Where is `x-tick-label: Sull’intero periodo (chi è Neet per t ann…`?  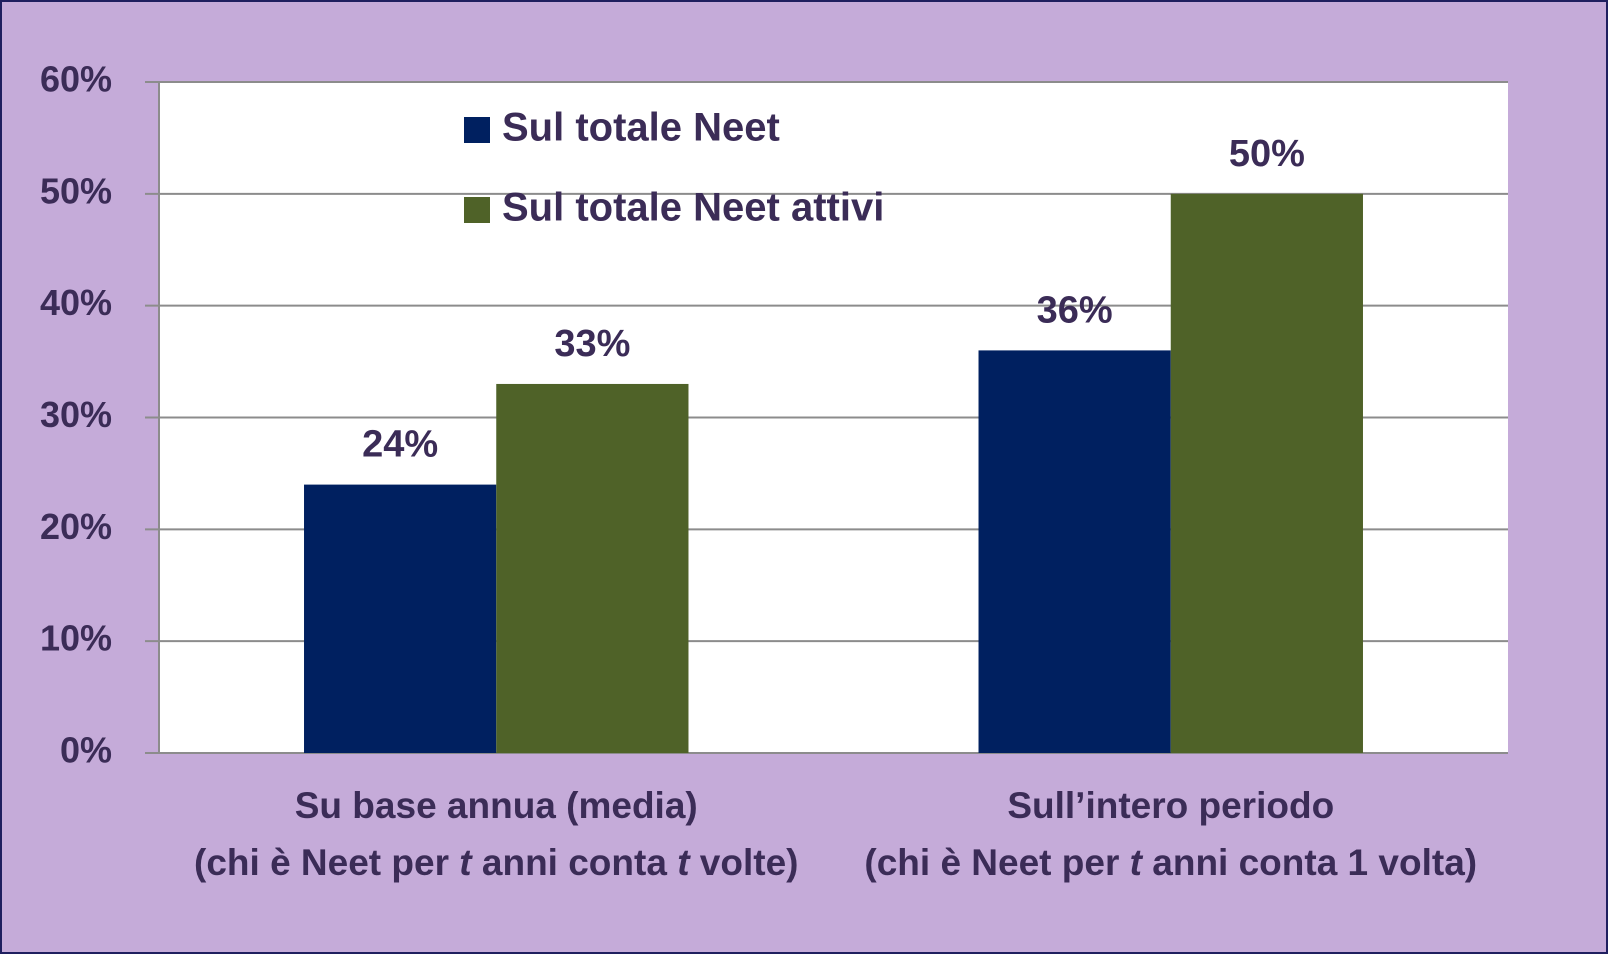 x-tick-label: Sull’intero periodo (chi è Neet per t ann… is located at coordinates (1170, 834).